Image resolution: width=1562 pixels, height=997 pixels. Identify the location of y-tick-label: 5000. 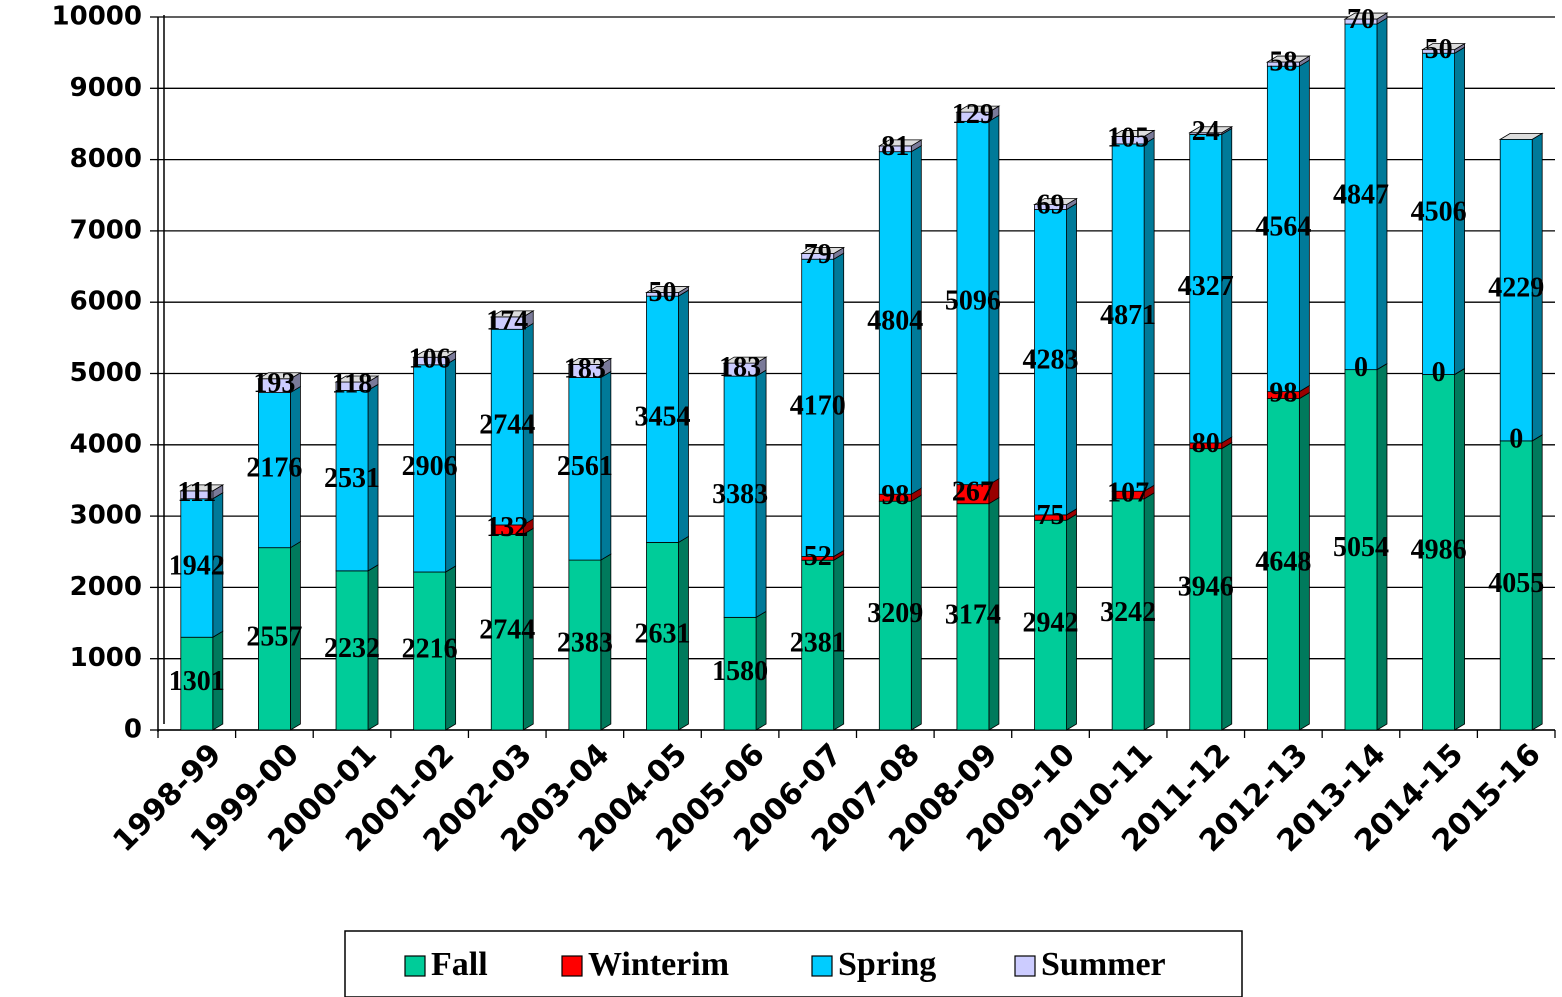
(106, 373).